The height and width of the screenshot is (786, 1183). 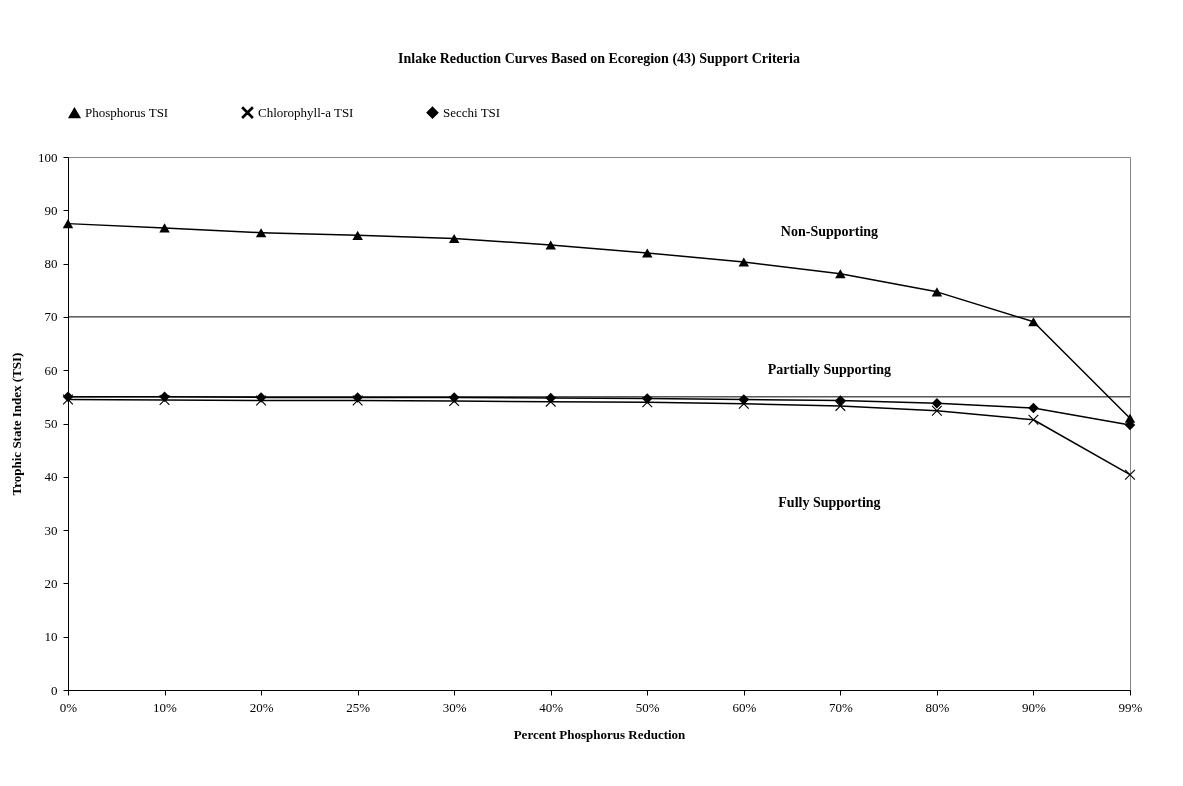 I want to click on x-tick-label: 10%, so click(x=165, y=707).